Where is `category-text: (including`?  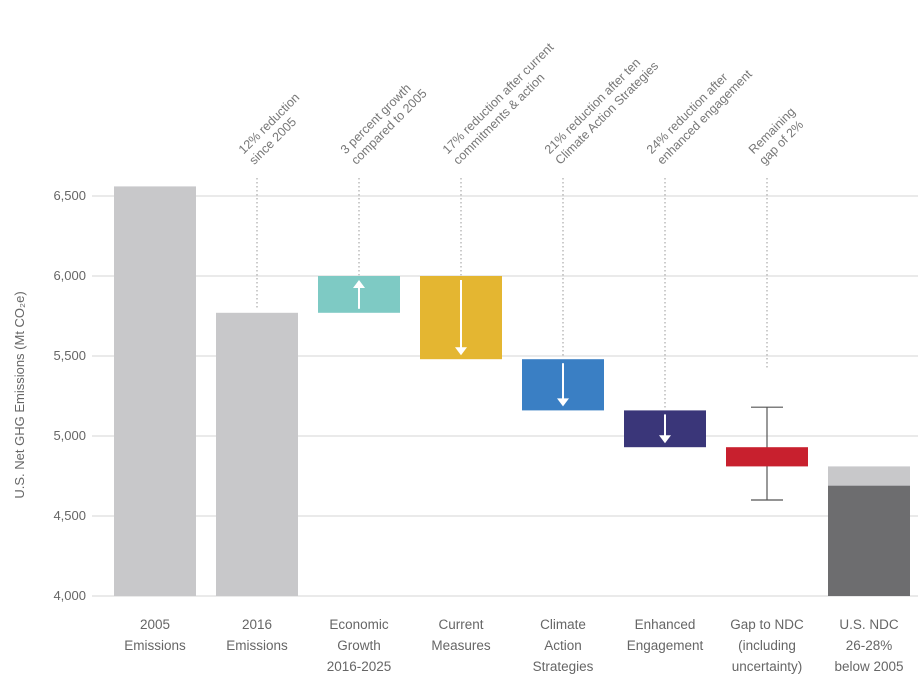
category-text: (including is located at coordinates (767, 645).